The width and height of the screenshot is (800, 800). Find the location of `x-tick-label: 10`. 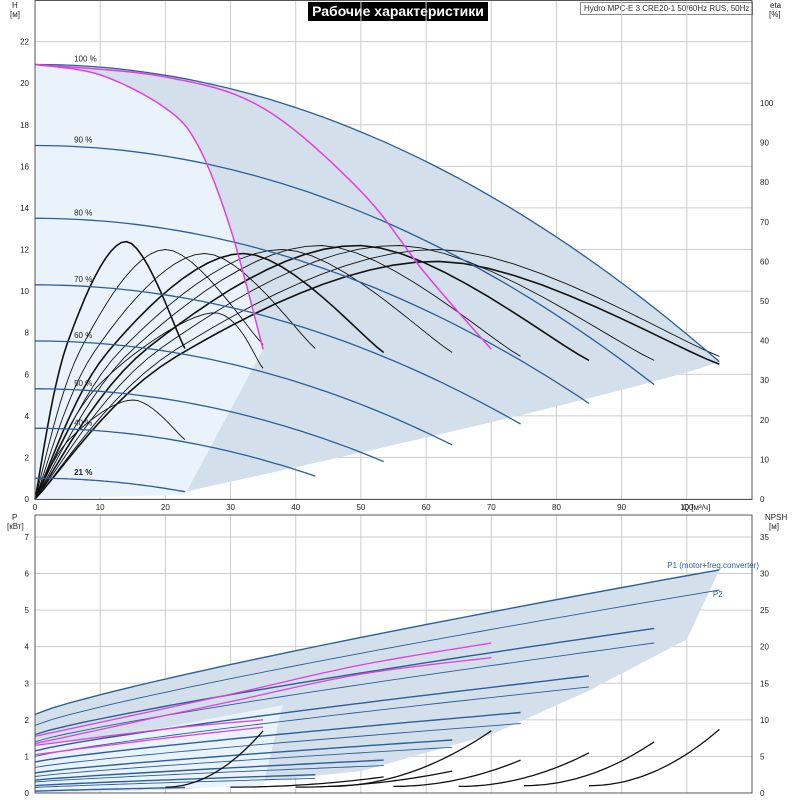

x-tick-label: 10 is located at coordinates (100, 507).